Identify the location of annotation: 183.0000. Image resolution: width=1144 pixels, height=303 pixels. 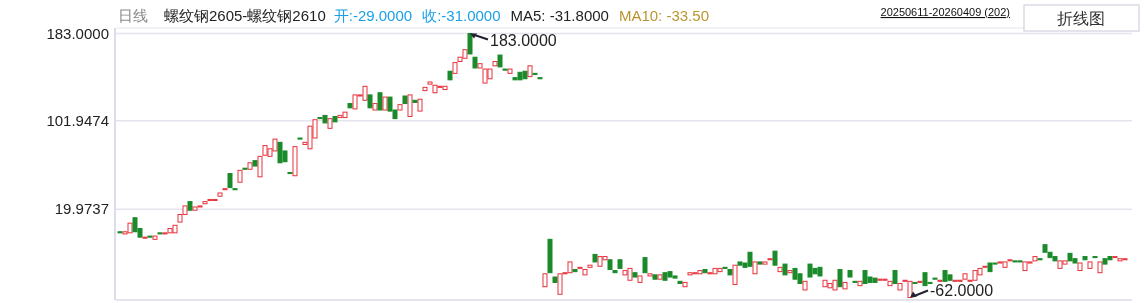
(523, 40).